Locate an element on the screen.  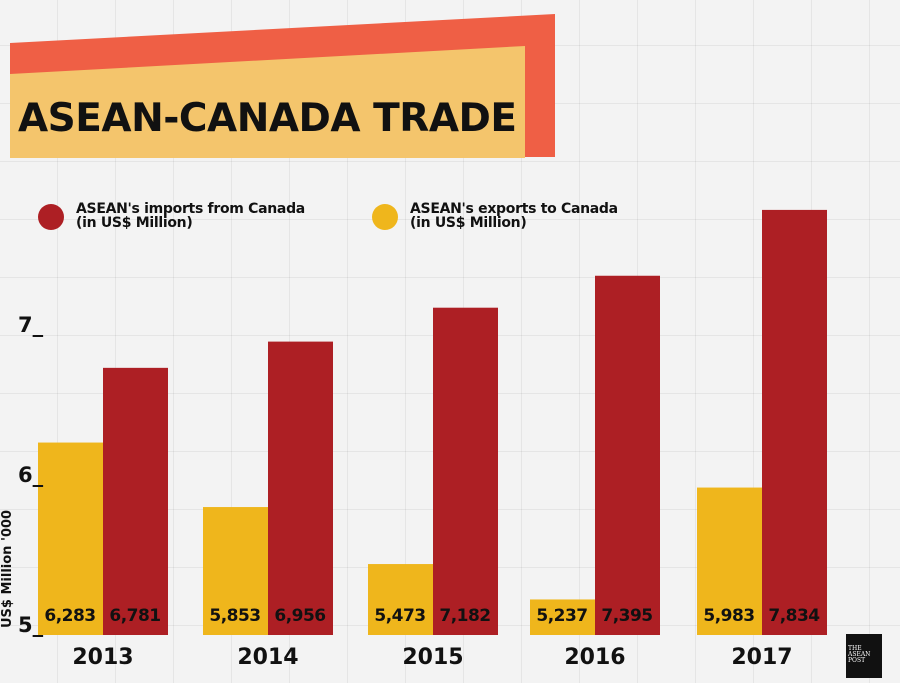
imports-label-2014: 6,956 is located at coordinates (300, 616).